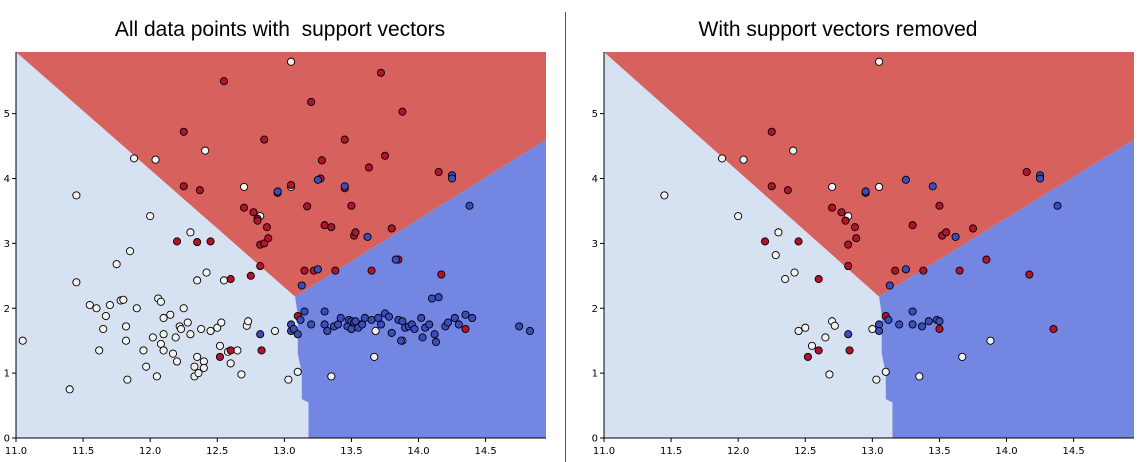  What do you see at coordinates (280, 29) in the screenshot?
I see `chart-title-left: All data points with support vectors` at bounding box center [280, 29].